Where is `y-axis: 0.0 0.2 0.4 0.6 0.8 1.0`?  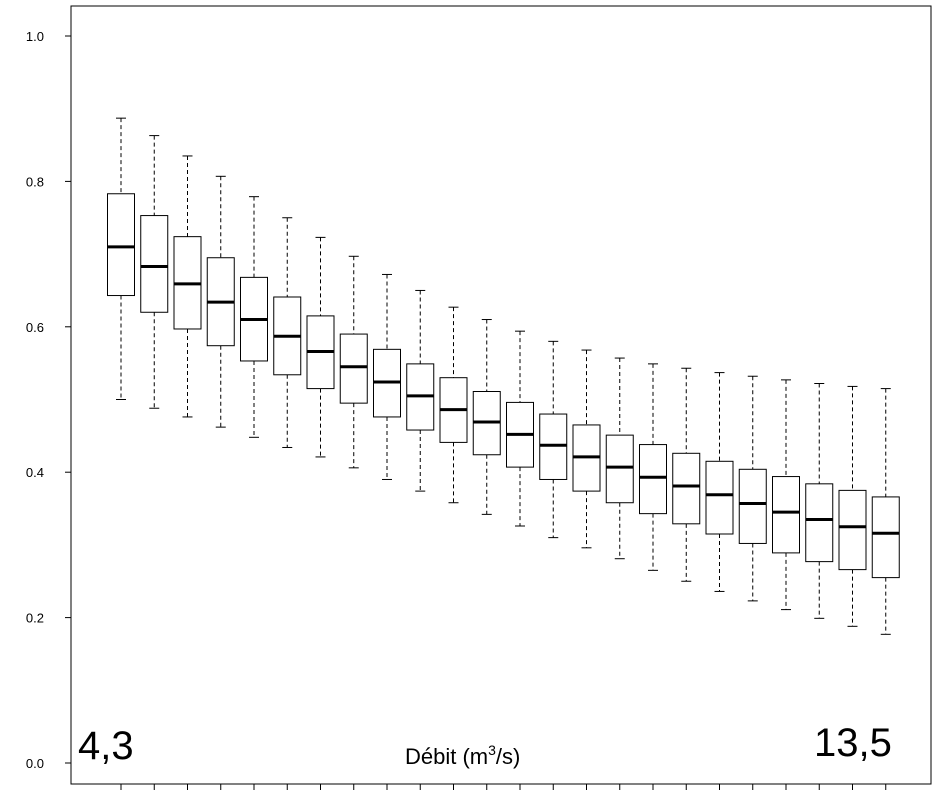 y-axis: 0.0 0.2 0.4 0.6 0.8 1.0 is located at coordinates (48, 400).